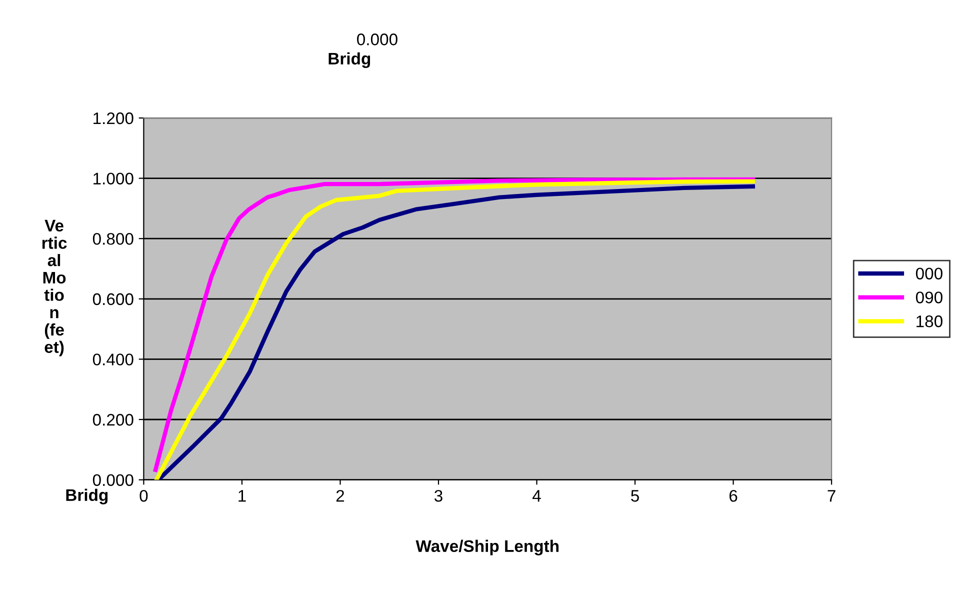 The image size is (958, 602). What do you see at coordinates (929, 298) in the screenshot?
I see `legend-label: 090` at bounding box center [929, 298].